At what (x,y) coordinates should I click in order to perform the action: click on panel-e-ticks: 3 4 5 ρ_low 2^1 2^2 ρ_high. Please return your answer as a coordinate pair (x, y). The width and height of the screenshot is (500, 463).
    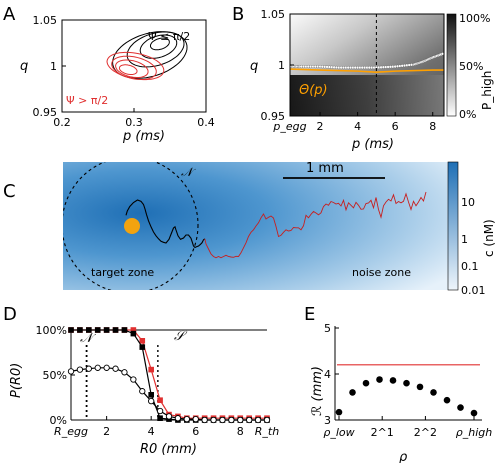
    Looking at the image, I should click on (407, 380).